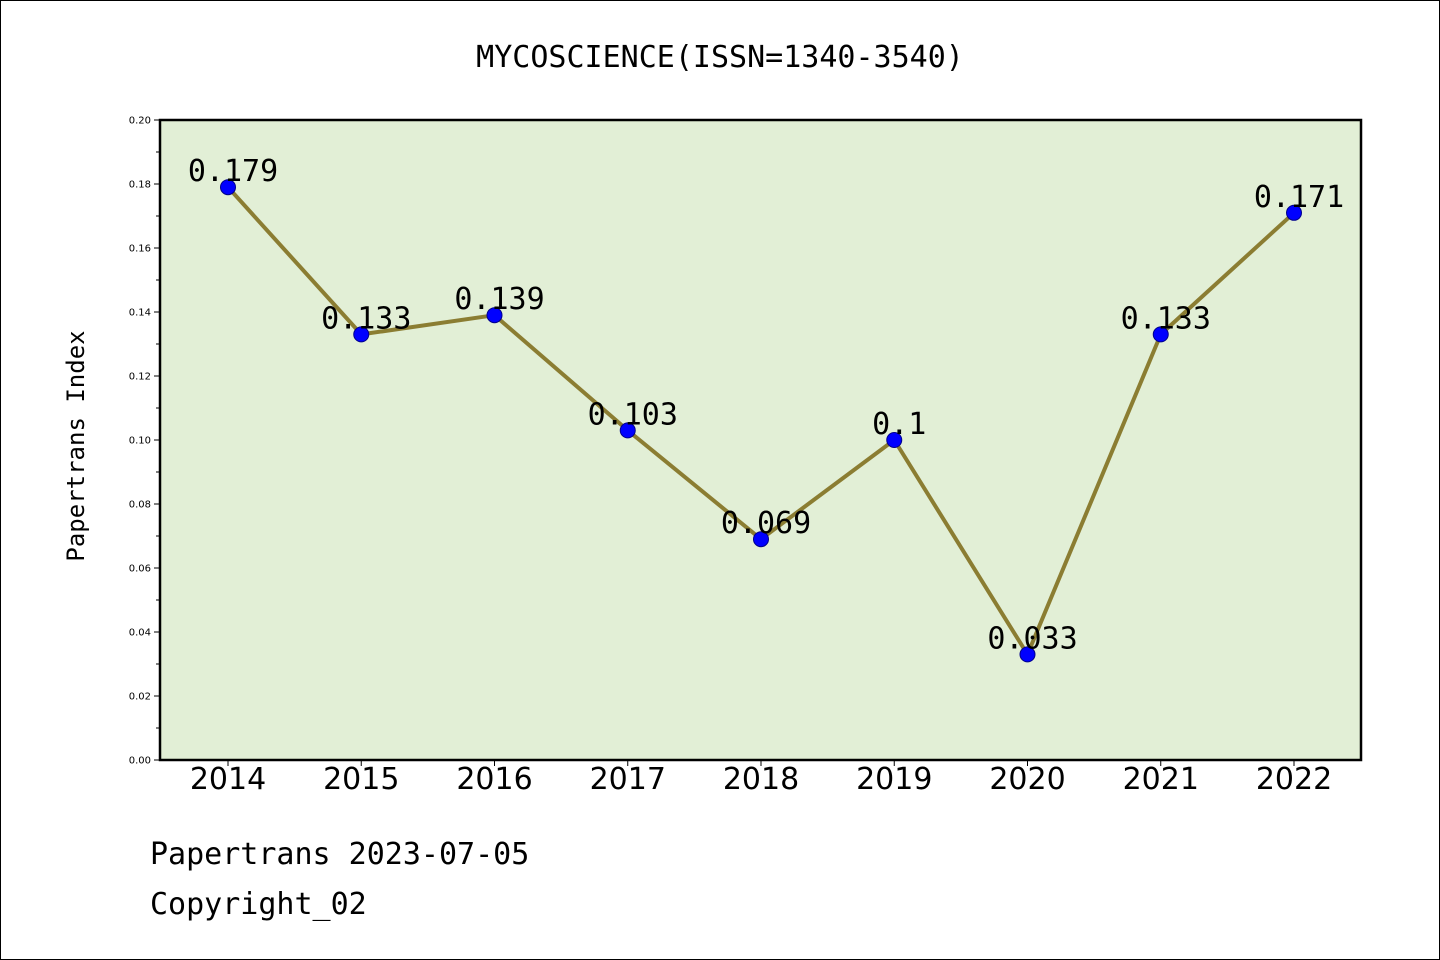 The image size is (1440, 960). Describe the element at coordinates (76, 445) in the screenshot. I see `y-axis-label: Papertrans Index` at that location.